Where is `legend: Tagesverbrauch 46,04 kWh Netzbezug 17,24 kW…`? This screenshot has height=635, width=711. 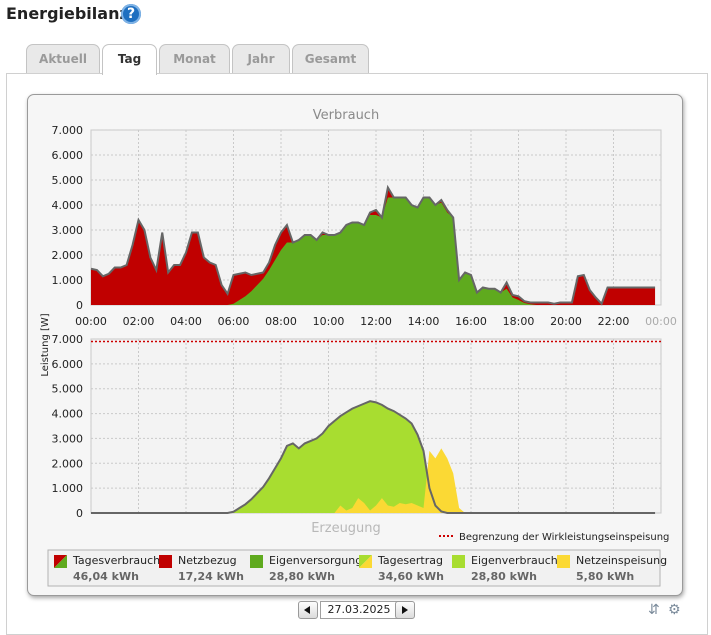
legend: Tagesverbrauch 46,04 kWh Netzbezug 17,24 kW… is located at coordinates (357, 568).